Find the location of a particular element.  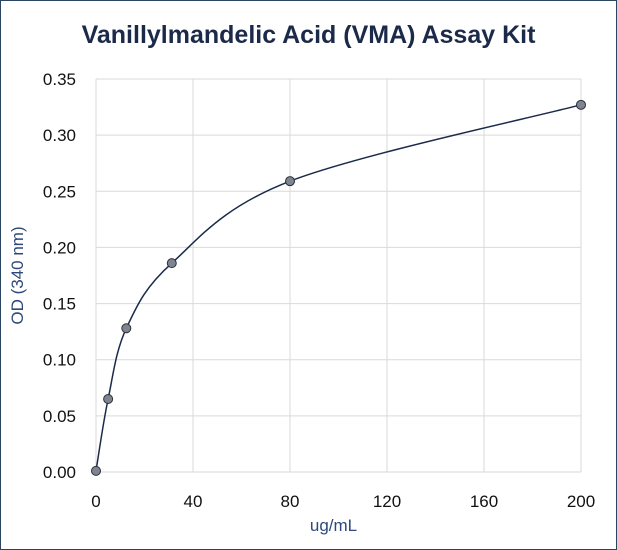

x-tick-label: 40 is located at coordinates (193, 501).